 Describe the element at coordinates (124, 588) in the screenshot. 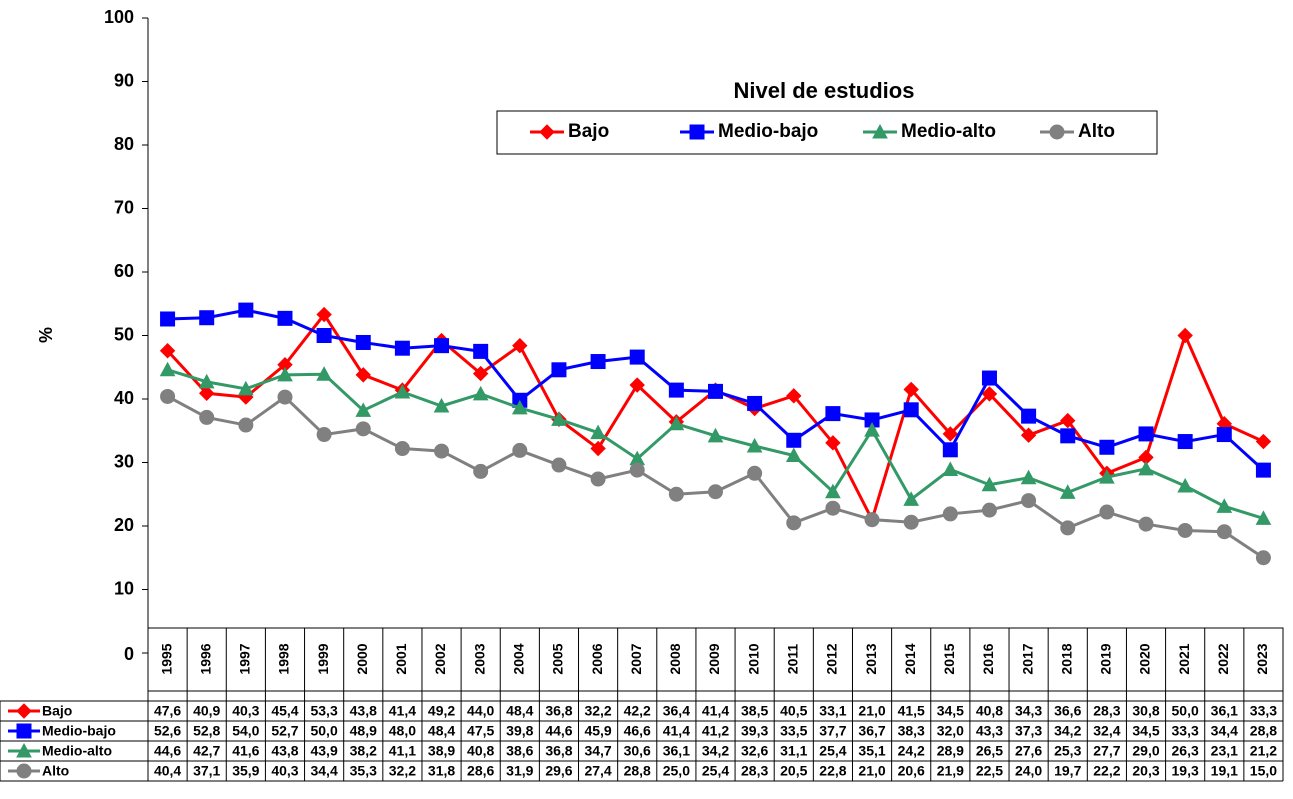

I see `y-tick-label: 10` at that location.